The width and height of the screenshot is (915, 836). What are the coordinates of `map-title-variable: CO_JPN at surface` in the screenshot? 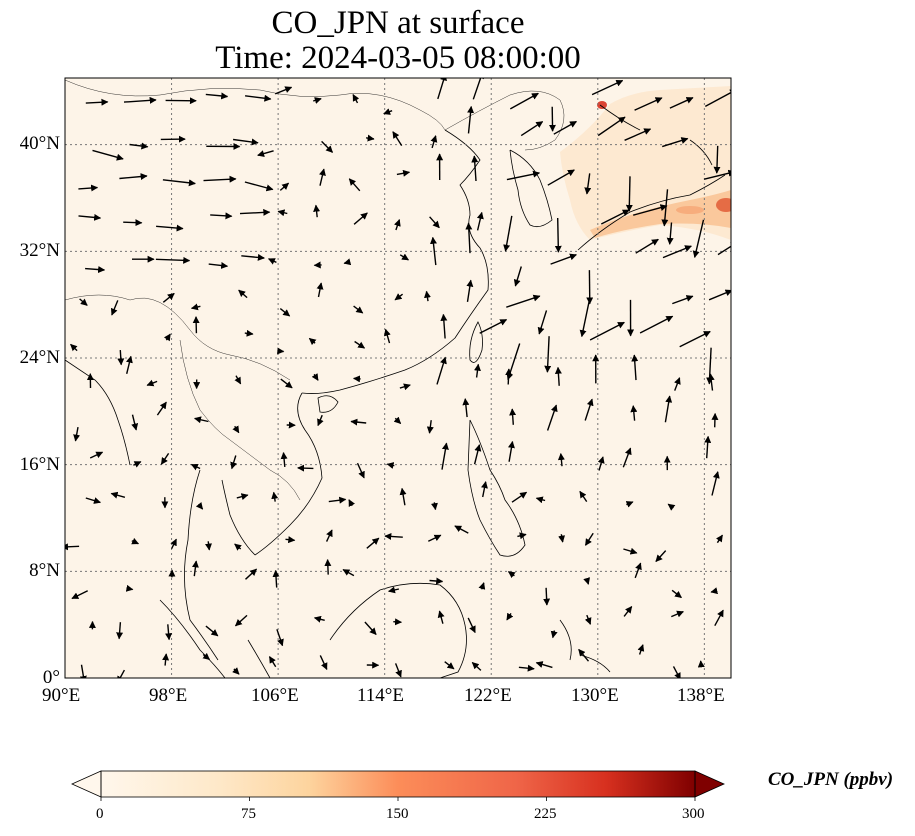 It's located at (398, 23).